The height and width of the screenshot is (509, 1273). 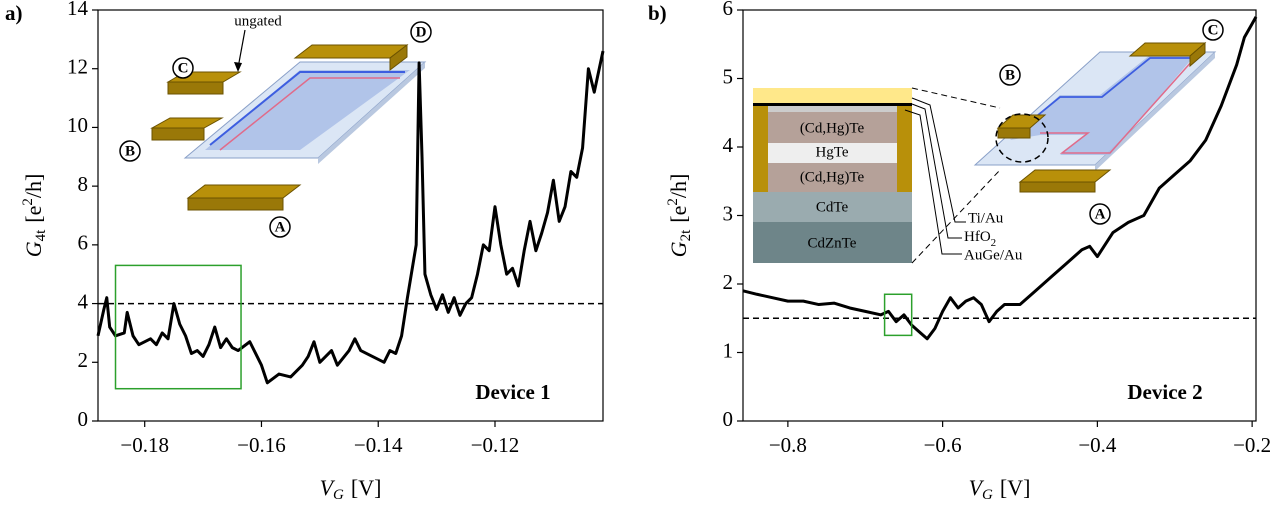 I want to click on x-tick-label: −0.8, so click(x=788, y=445).